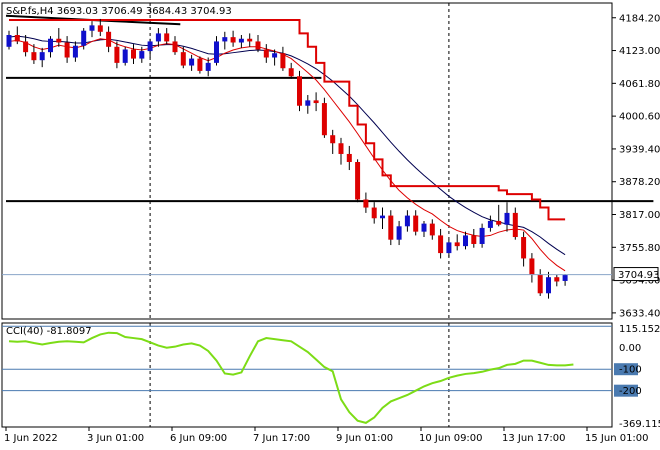 This screenshot has width=660, height=450. What do you see at coordinates (198, 438) in the screenshot?
I see `x-tick-label: 6 Jun 09:00` at bounding box center [198, 438].